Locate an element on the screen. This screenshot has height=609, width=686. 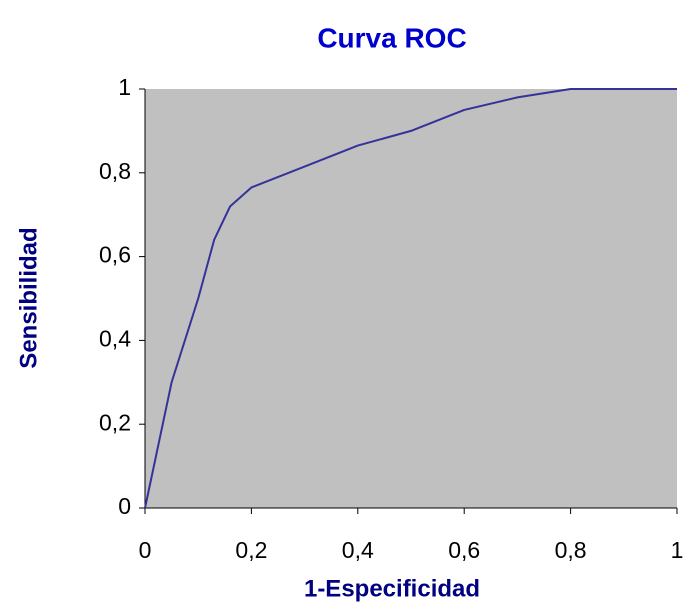
y-tick-label: 1 is located at coordinates (124, 87).